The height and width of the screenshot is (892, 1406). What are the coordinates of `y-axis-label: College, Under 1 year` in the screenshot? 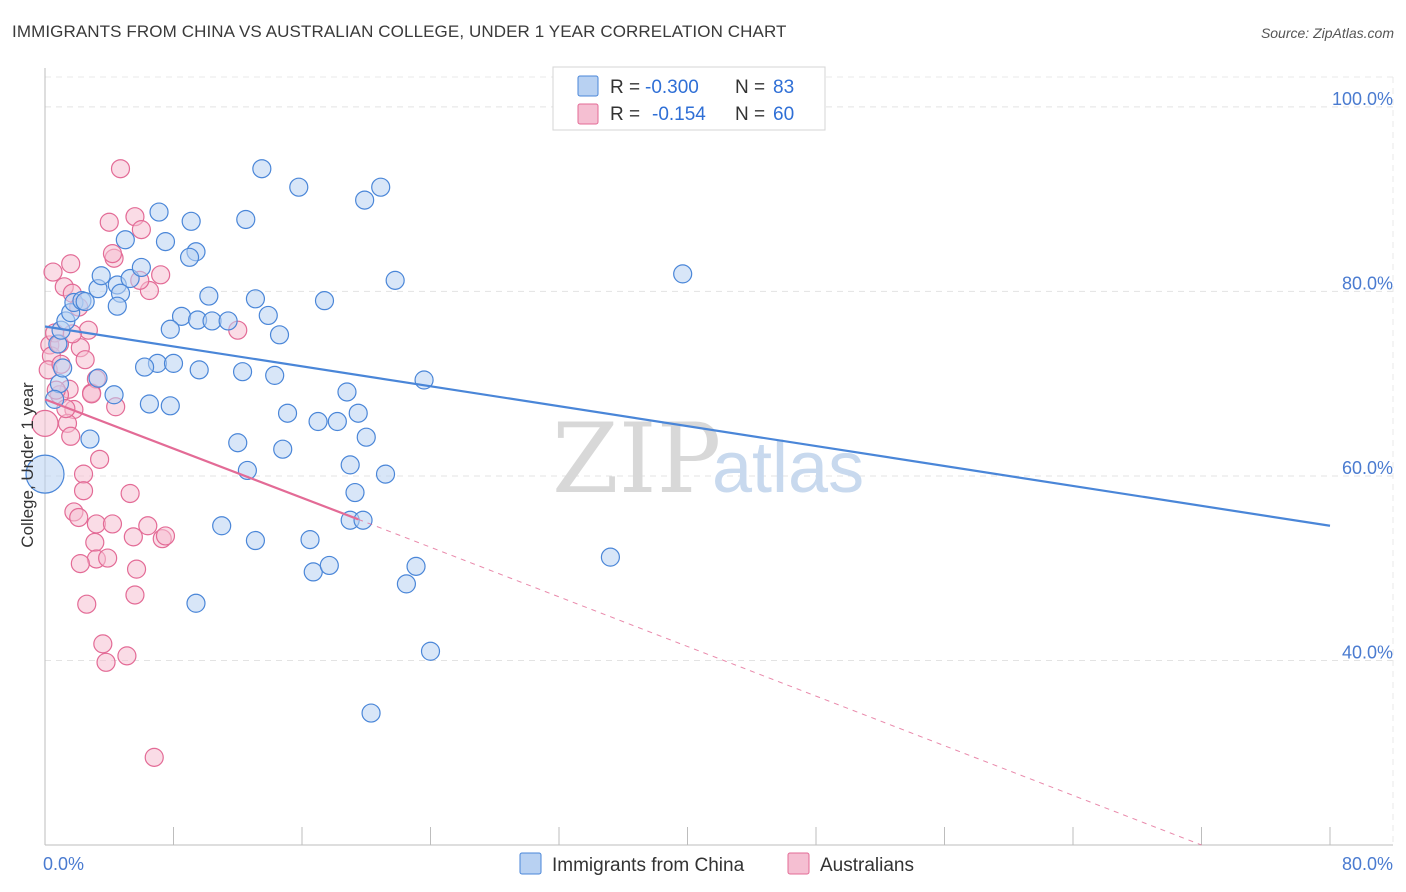 It's located at (27, 465).